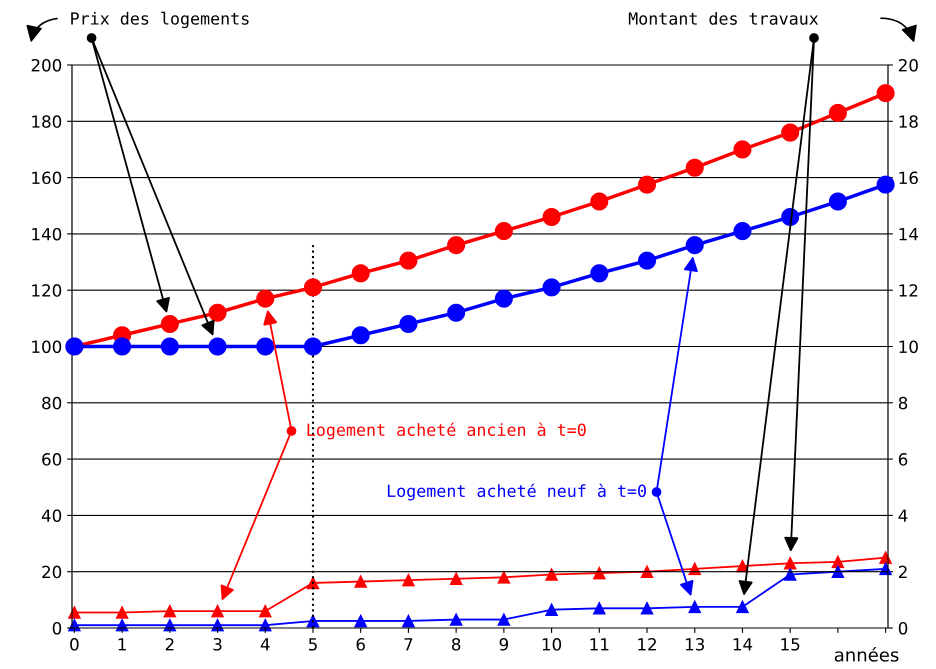 Image resolution: width=936 pixels, height=669 pixels. I want to click on y-tick-label: 0, so click(57, 628).